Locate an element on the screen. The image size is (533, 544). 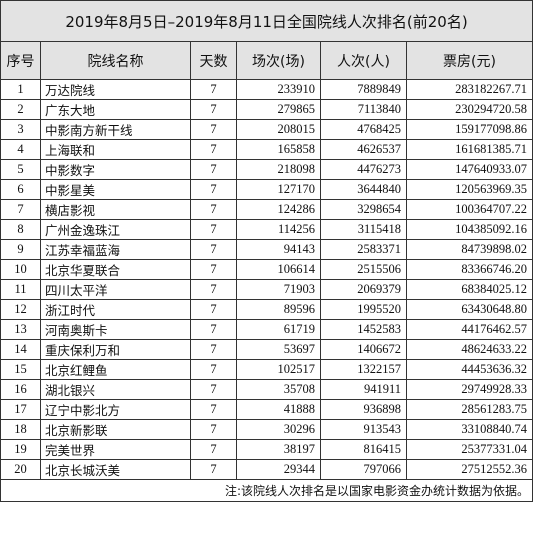
header-row: 序号 院线名称 天数 场次(场) 人次(人) 票房(元) is located at coordinates (266, 60).